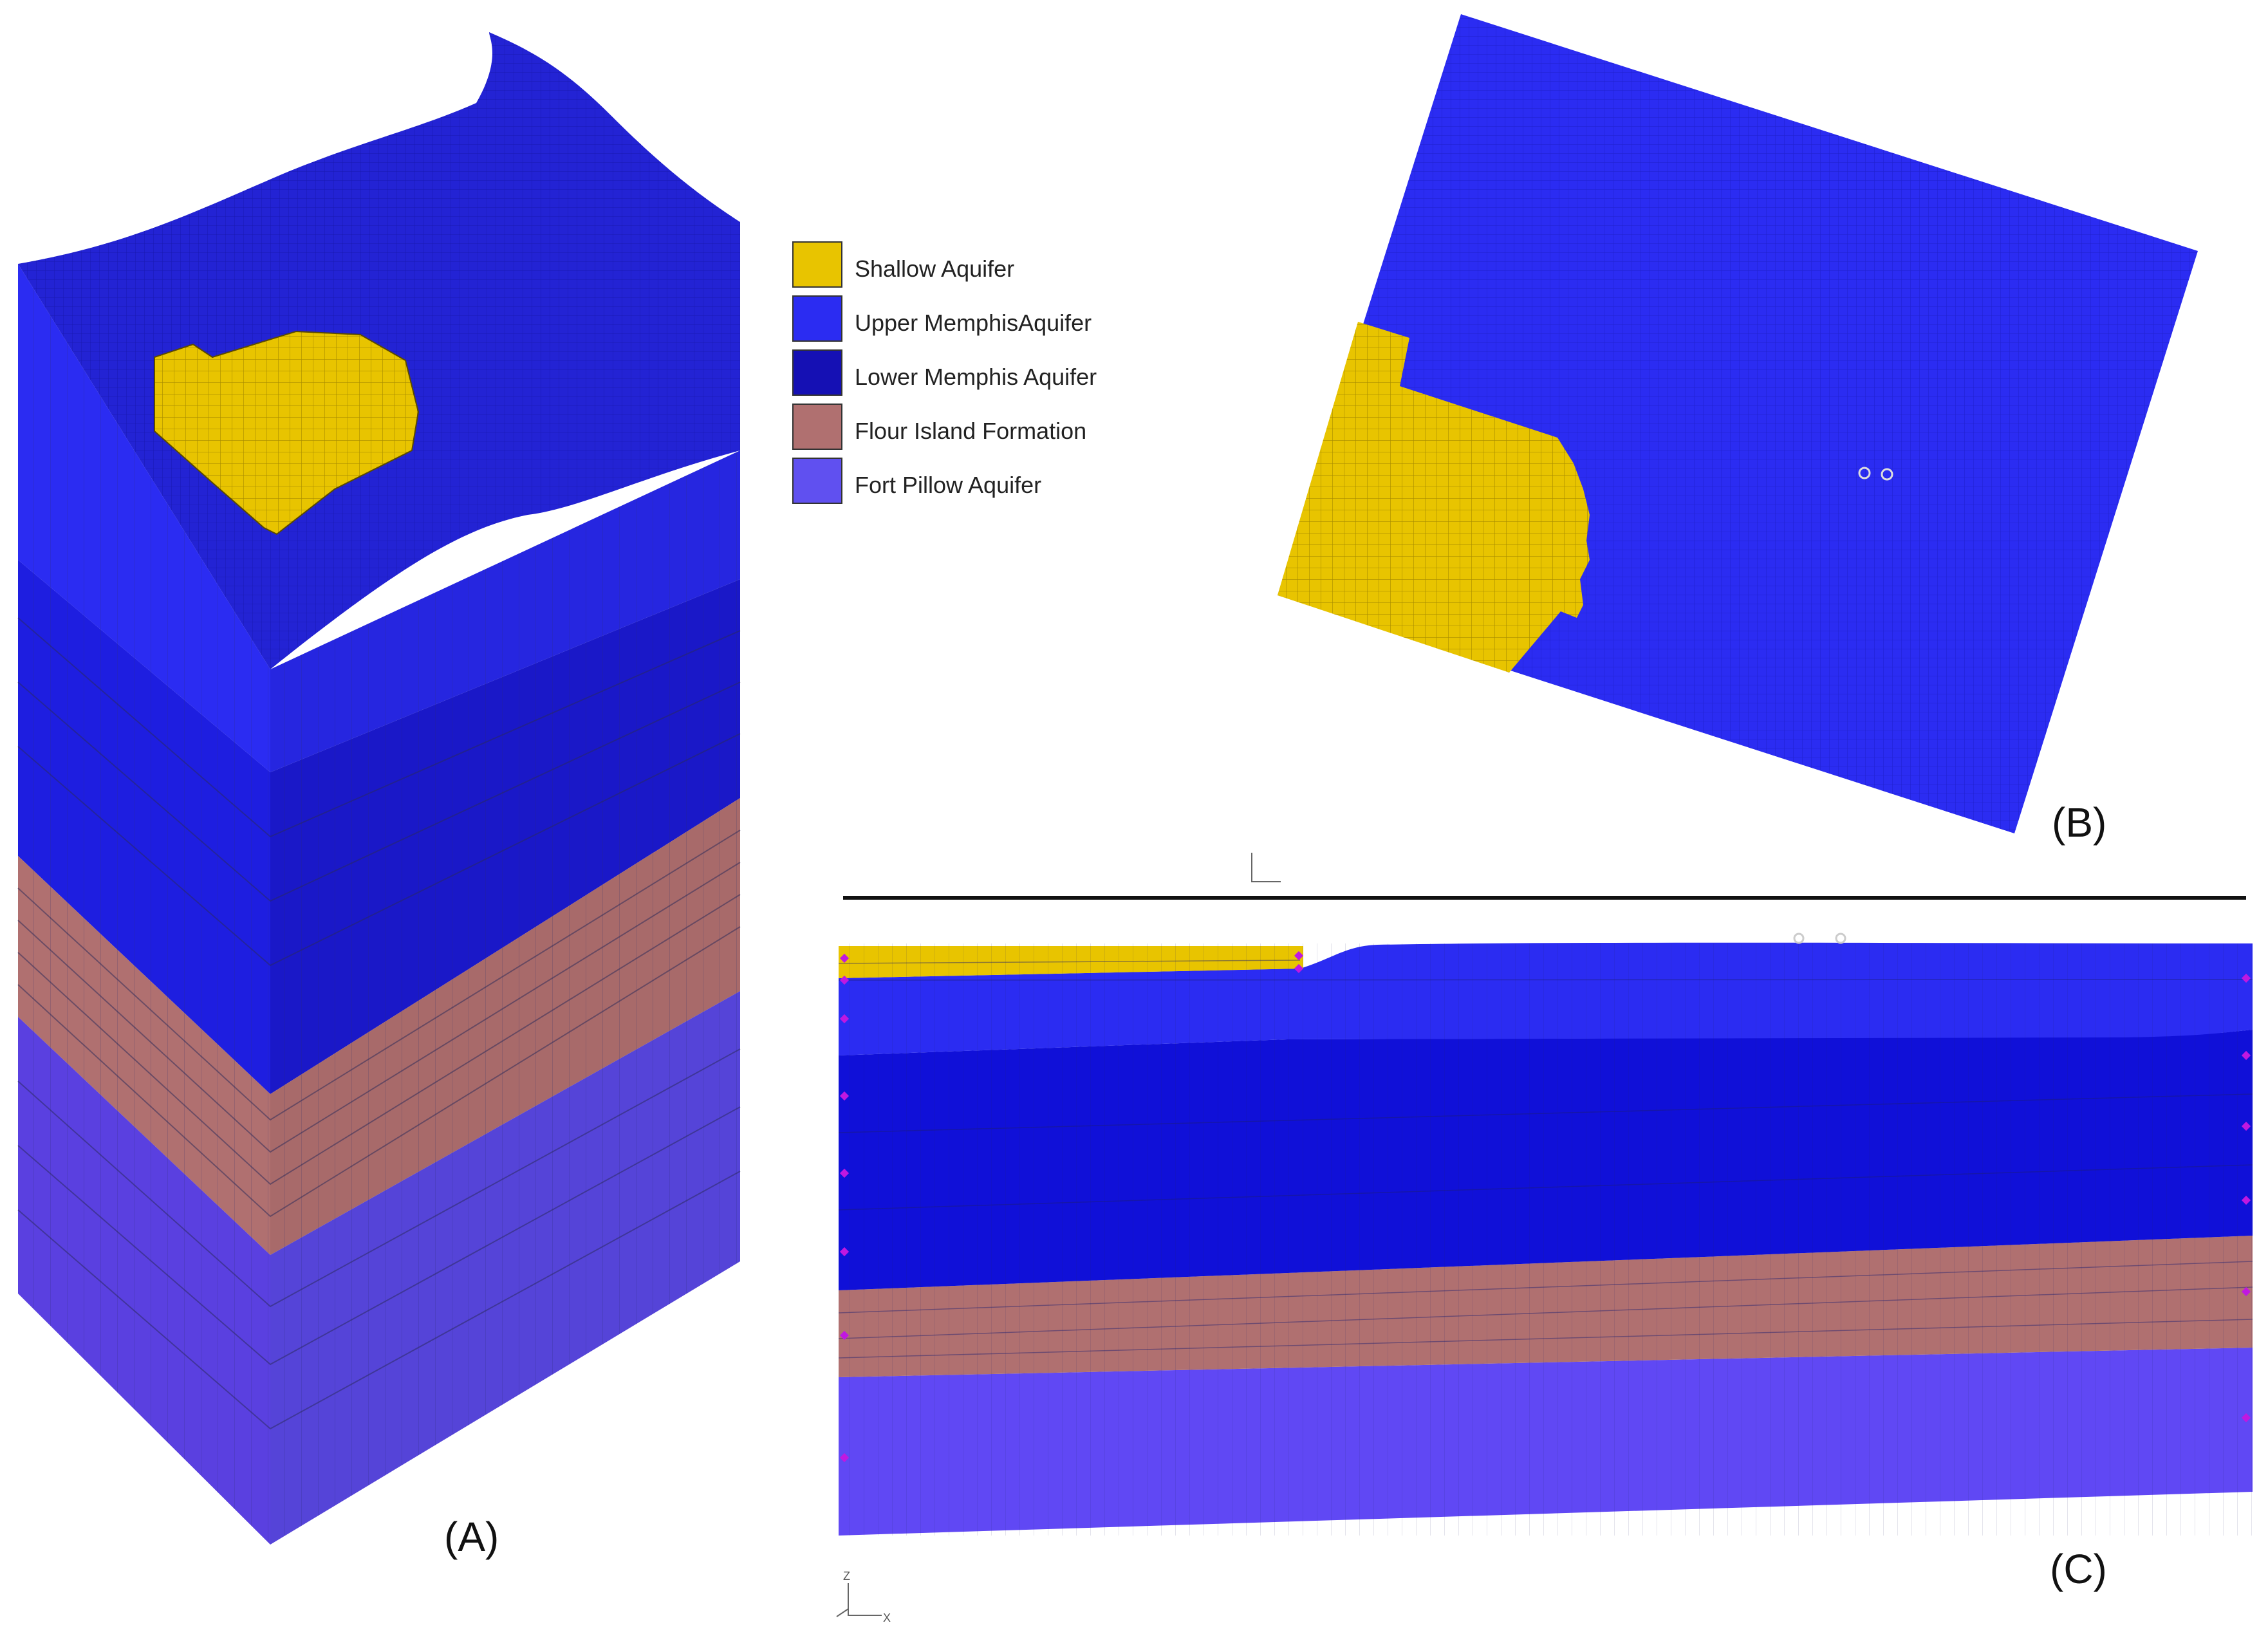 The width and height of the screenshot is (2268, 1634). What do you see at coordinates (817, 318) in the screenshot?
I see `legend-swatch-upper-memphis` at bounding box center [817, 318].